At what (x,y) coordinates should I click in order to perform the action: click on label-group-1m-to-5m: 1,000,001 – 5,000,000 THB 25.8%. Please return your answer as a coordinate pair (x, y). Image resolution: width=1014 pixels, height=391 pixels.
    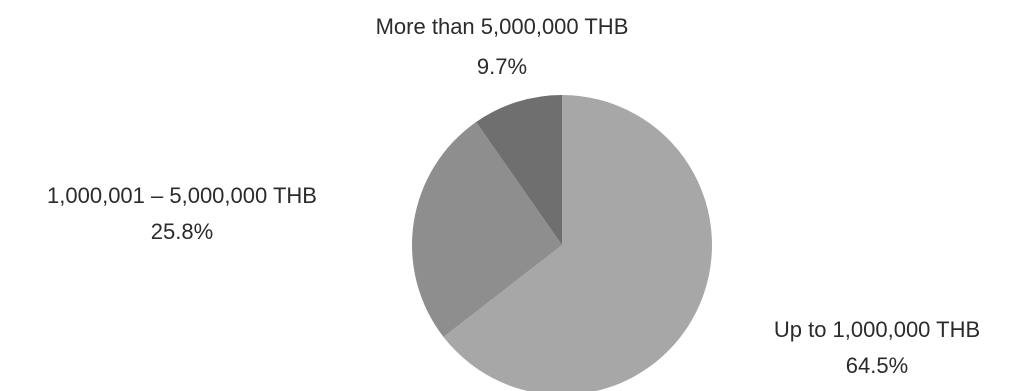
    Looking at the image, I should click on (182, 213).